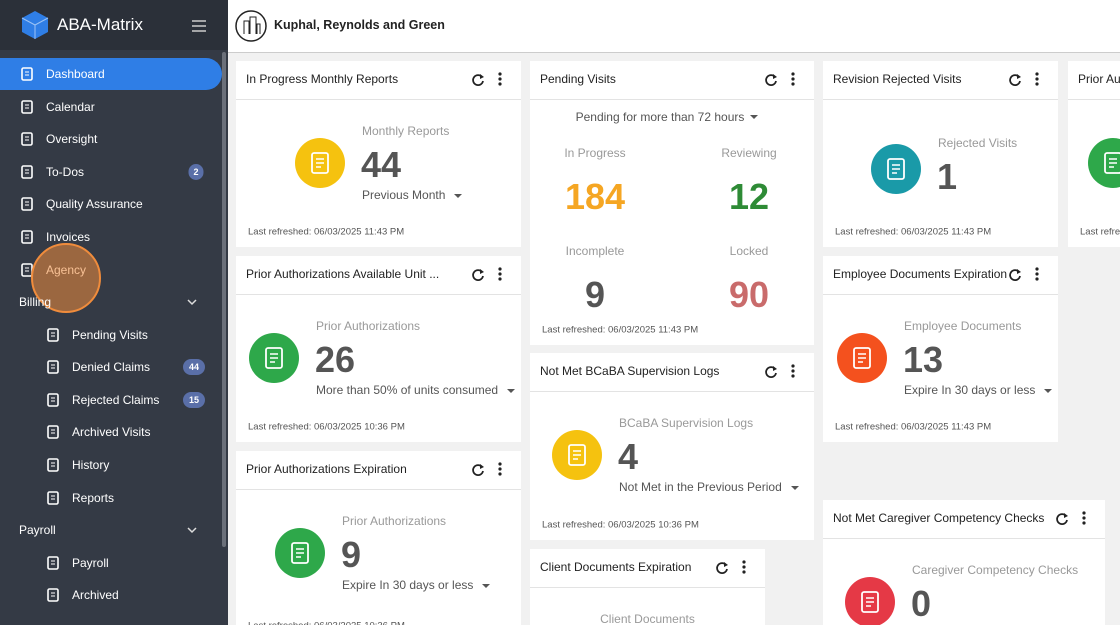 This screenshot has height=625, width=1120. I want to click on widget-title: Prior Authorizations Expiration, so click(326, 469).